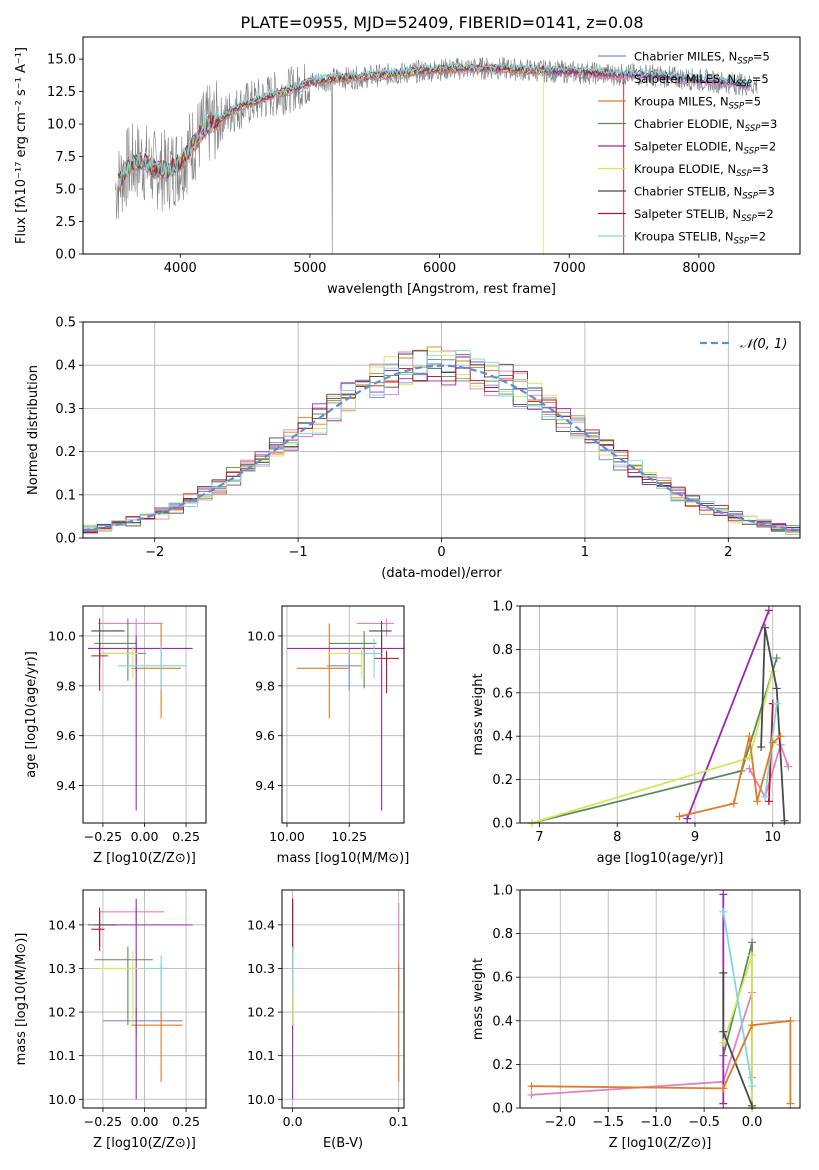  What do you see at coordinates (309, 268) in the screenshot?
I see `x-tick-label: 5000` at bounding box center [309, 268].